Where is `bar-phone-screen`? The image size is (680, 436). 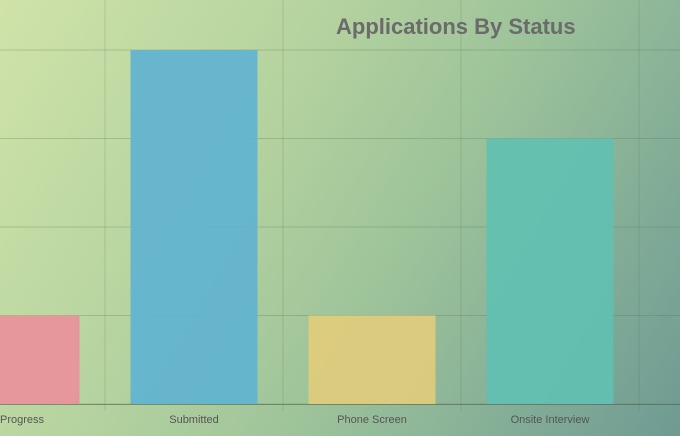
bar-phone-screen is located at coordinates (372, 359).